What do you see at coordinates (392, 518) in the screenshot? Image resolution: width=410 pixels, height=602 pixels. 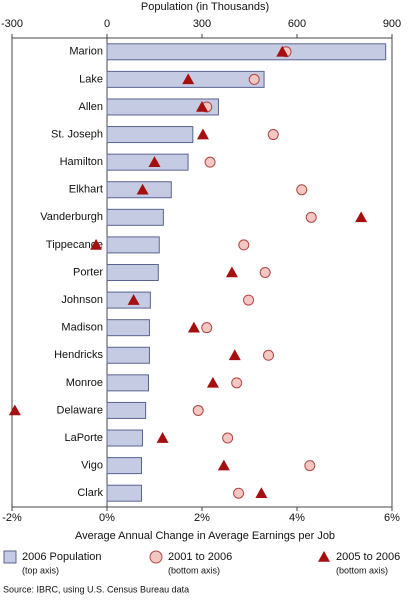 I see `bottom-tick-label: 6%` at bounding box center [392, 518].